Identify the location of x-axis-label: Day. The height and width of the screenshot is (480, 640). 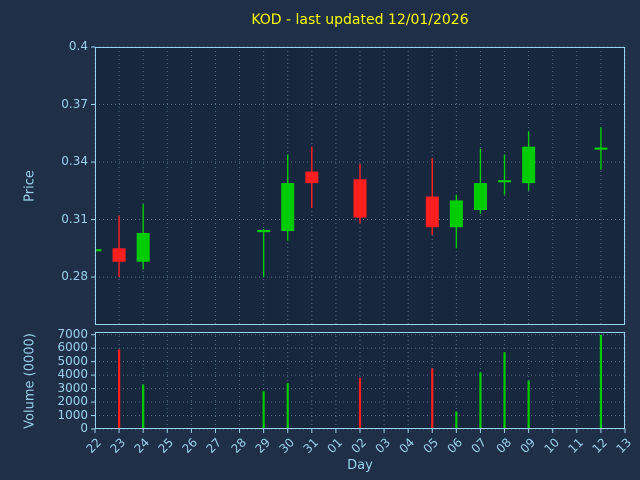
(360, 465).